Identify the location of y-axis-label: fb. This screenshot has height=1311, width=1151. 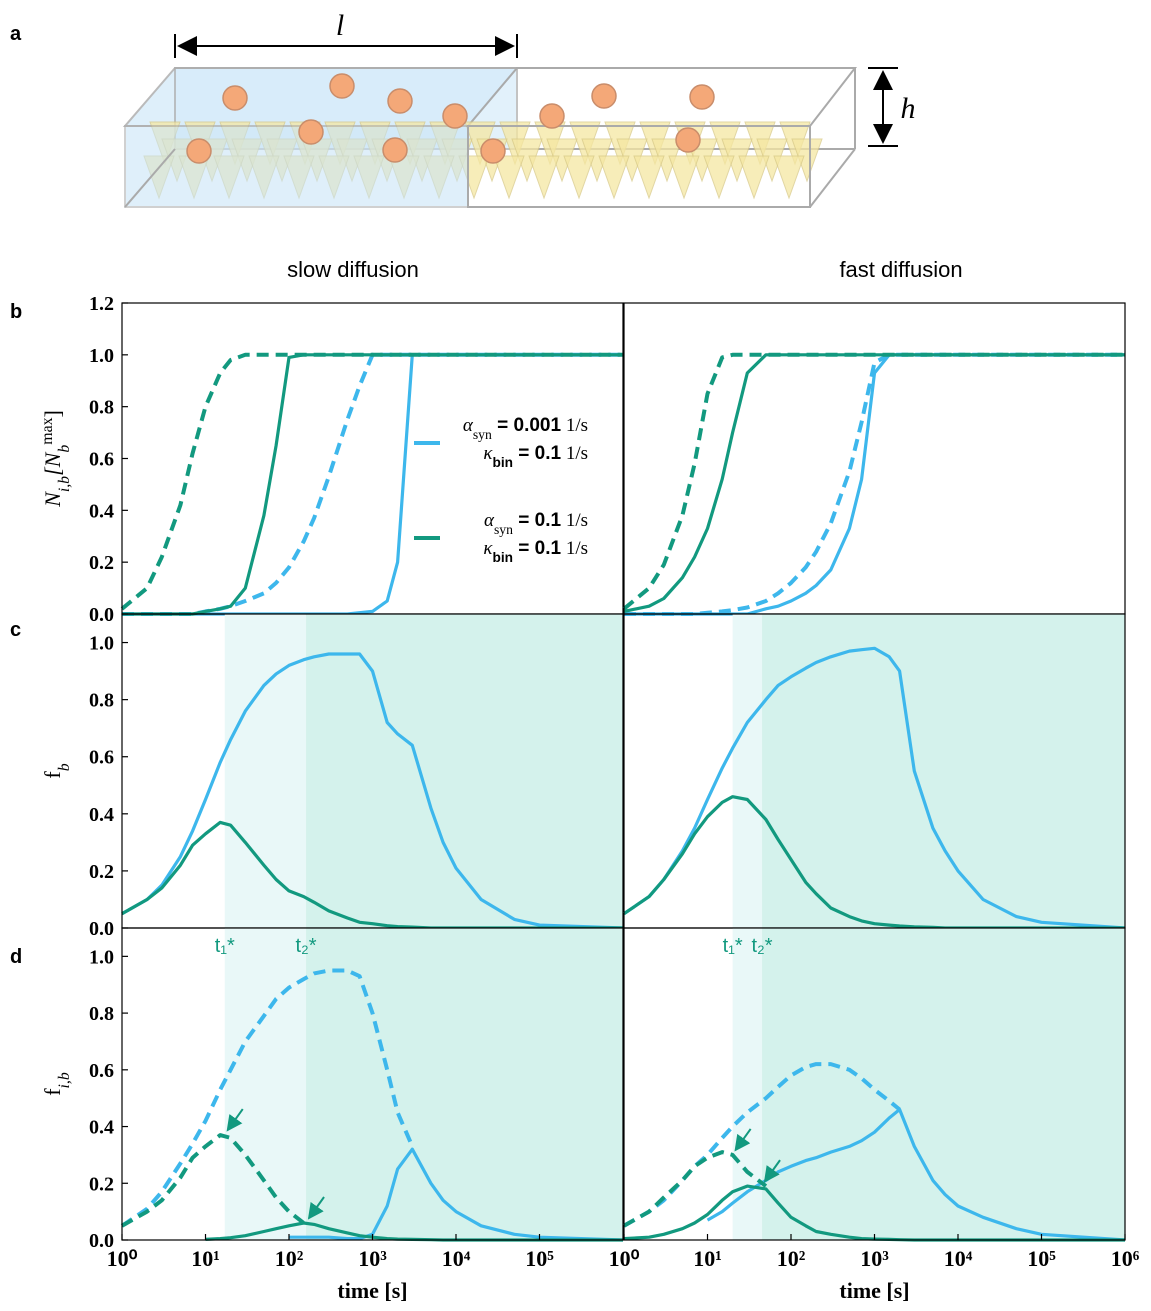
(56, 770).